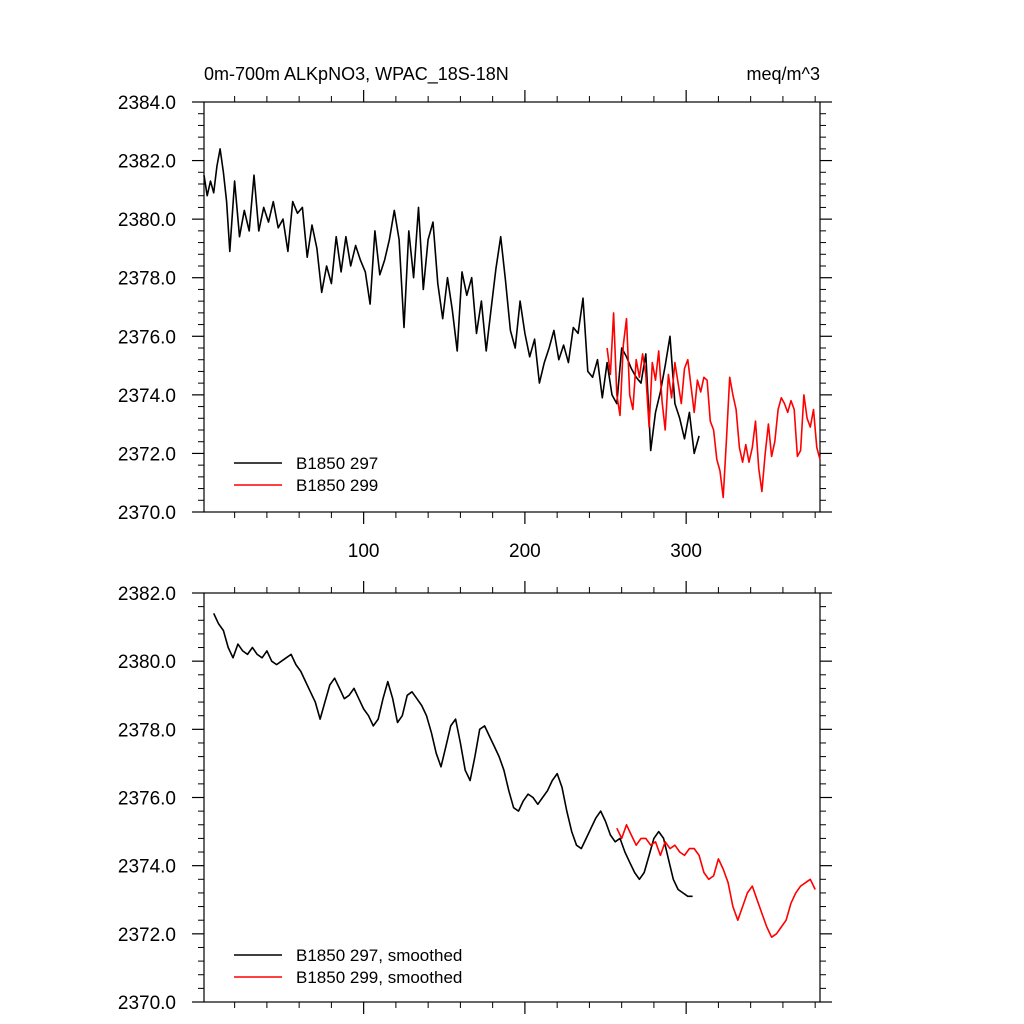  Describe the element at coordinates (356, 74) in the screenshot. I see `chart-title: 0m-700m ALKpNO3, WPAC_18S-18N` at that location.